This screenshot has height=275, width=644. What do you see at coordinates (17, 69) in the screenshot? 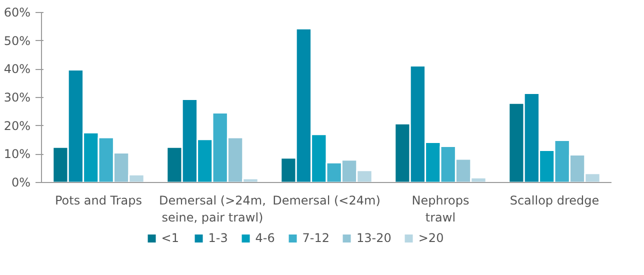
I see `y-tick-label: 40%` at bounding box center [17, 69].